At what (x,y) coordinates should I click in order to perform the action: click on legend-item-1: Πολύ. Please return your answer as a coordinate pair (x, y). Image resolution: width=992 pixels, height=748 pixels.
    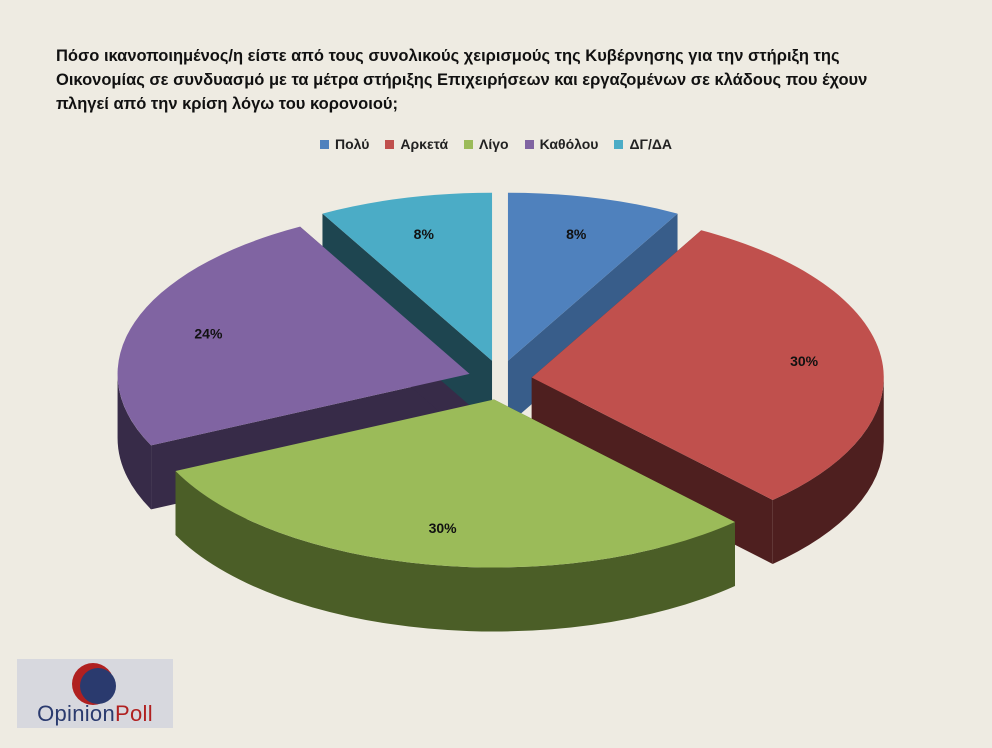
    Looking at the image, I should click on (344, 144).